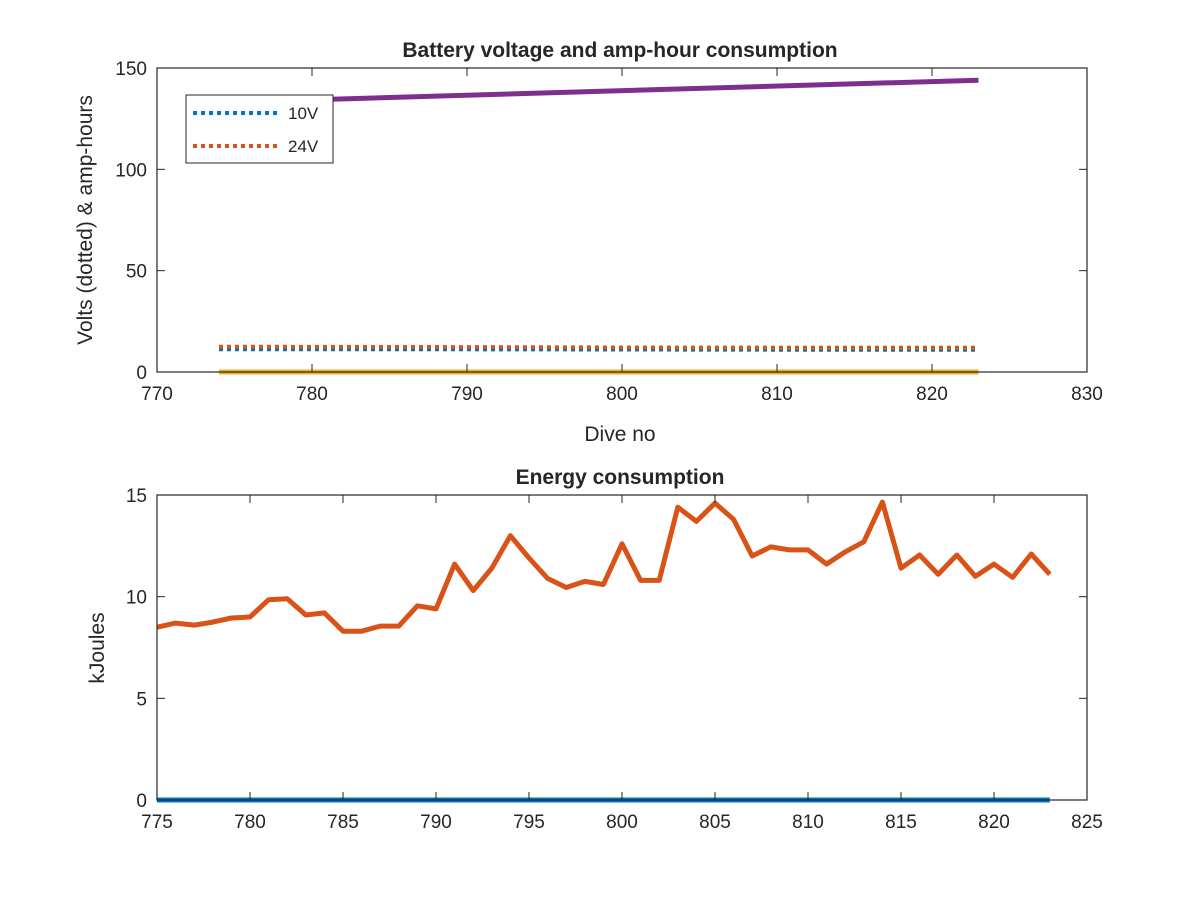 The width and height of the screenshot is (1200, 905). Describe the element at coordinates (303, 113) in the screenshot. I see `legend-label-10v: 10V` at that location.